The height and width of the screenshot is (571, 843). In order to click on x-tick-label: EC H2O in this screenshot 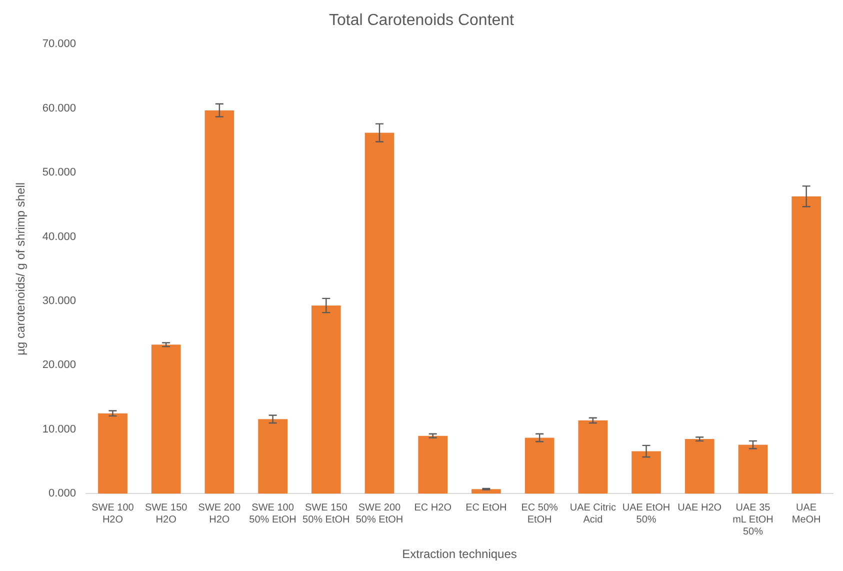, I will do `click(433, 508)`.